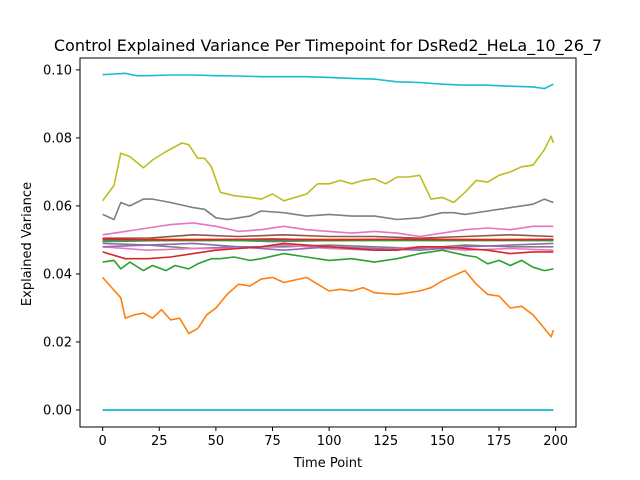 The height and width of the screenshot is (480, 640). I want to click on x-tick-label: 75, so click(272, 441).